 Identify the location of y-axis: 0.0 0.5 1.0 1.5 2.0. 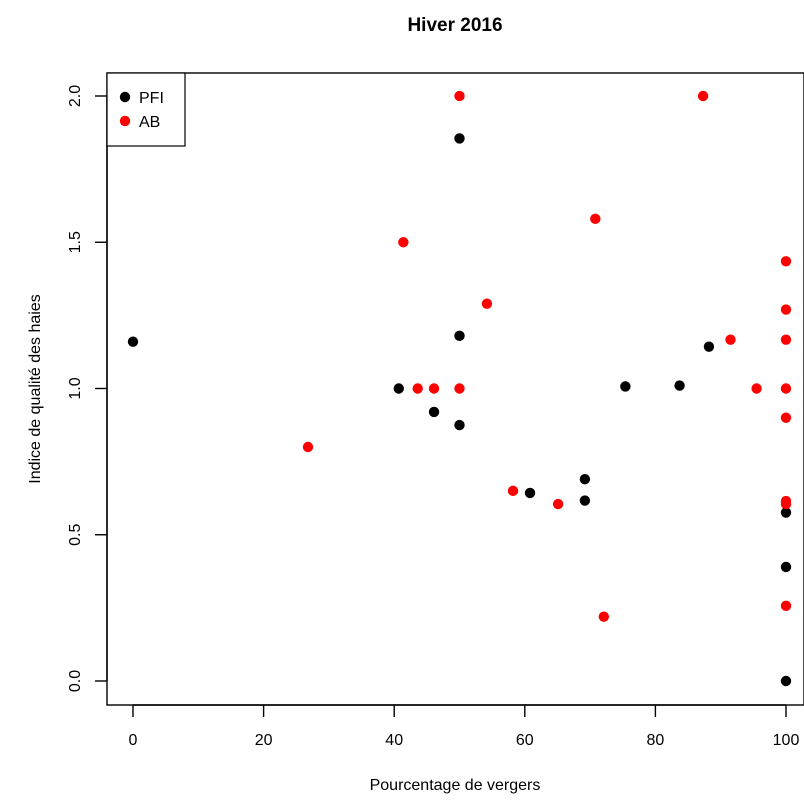
(87, 388).